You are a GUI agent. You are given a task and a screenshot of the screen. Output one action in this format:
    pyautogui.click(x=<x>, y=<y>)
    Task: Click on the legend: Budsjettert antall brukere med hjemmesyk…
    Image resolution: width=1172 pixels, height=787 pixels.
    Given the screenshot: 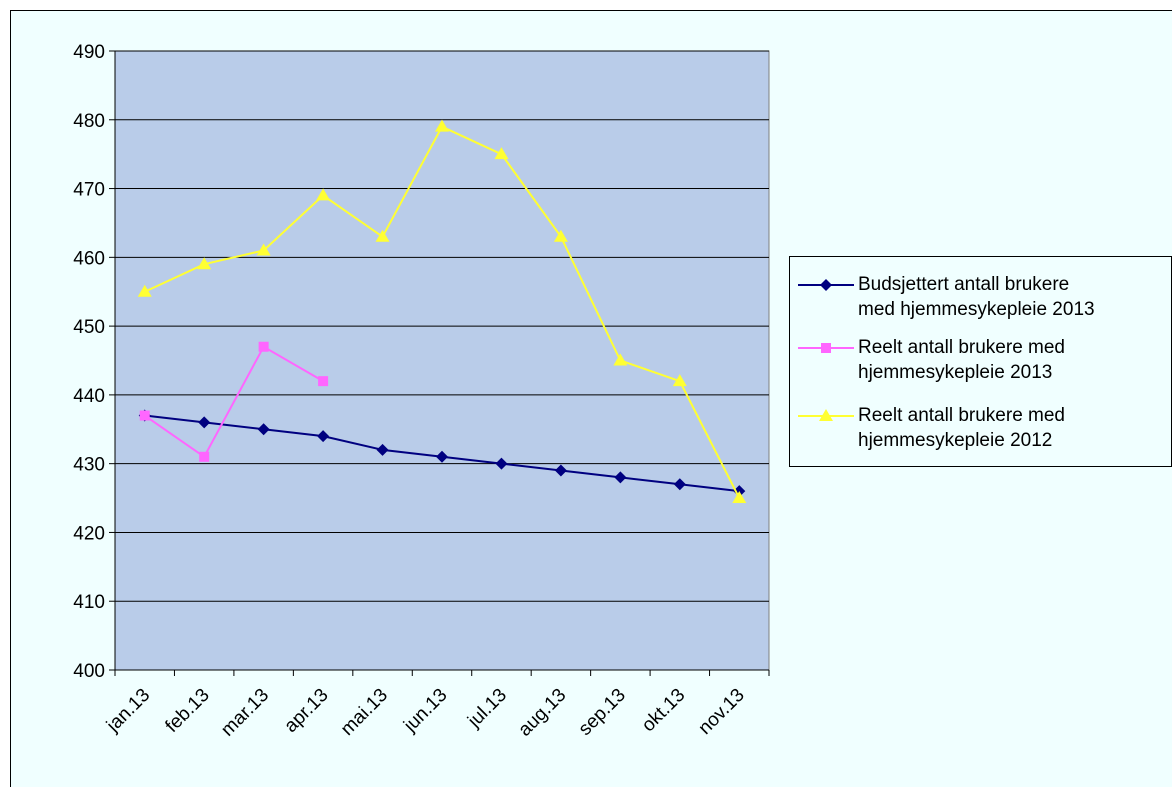 What is the action you would take?
    pyautogui.click(x=980, y=361)
    